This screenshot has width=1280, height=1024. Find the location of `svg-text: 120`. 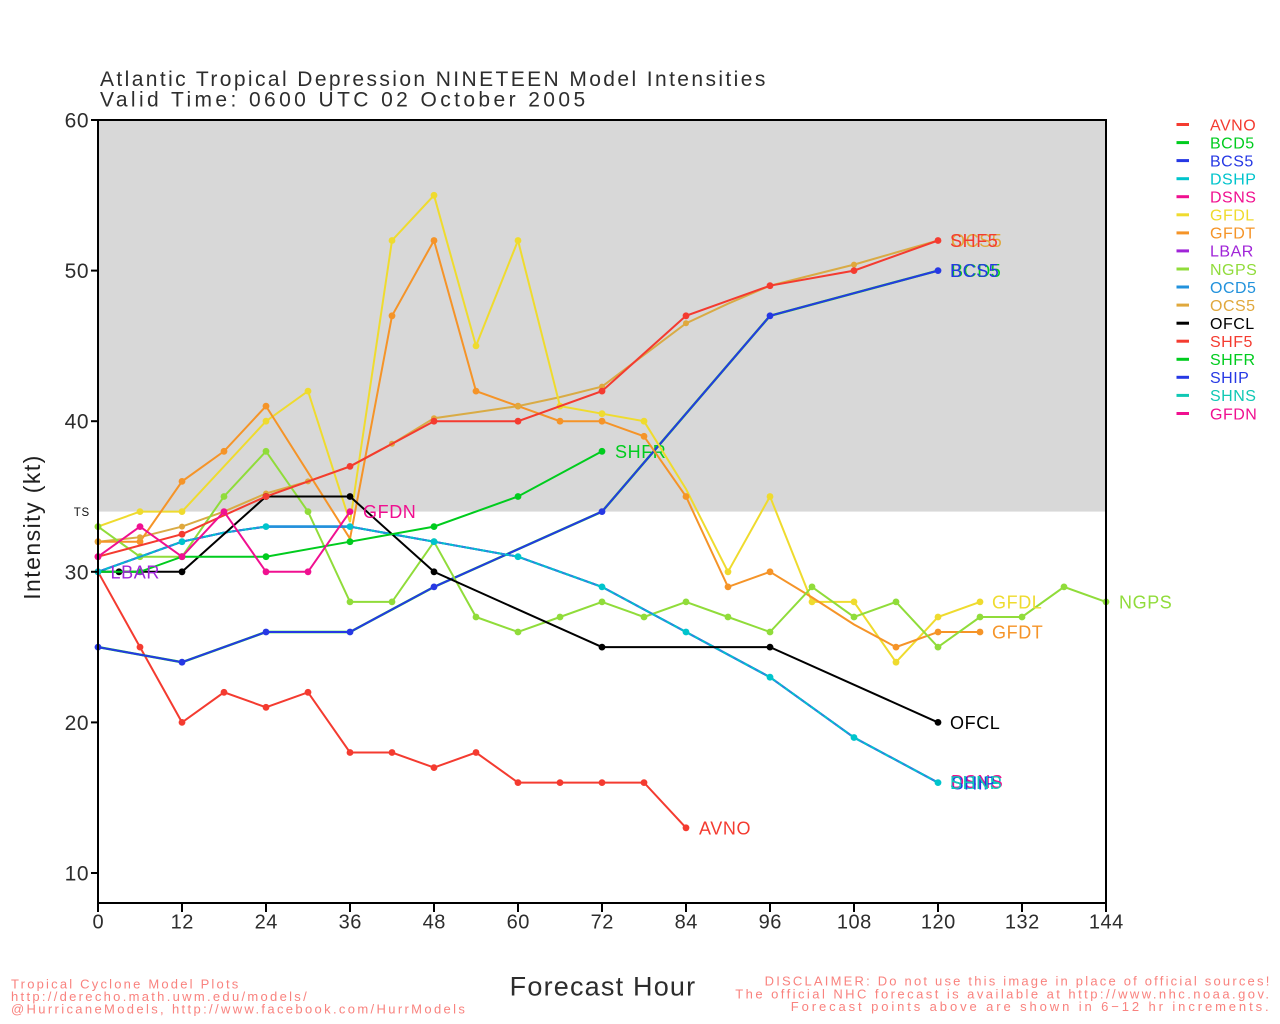

svg-text: 120 is located at coordinates (938, 923).